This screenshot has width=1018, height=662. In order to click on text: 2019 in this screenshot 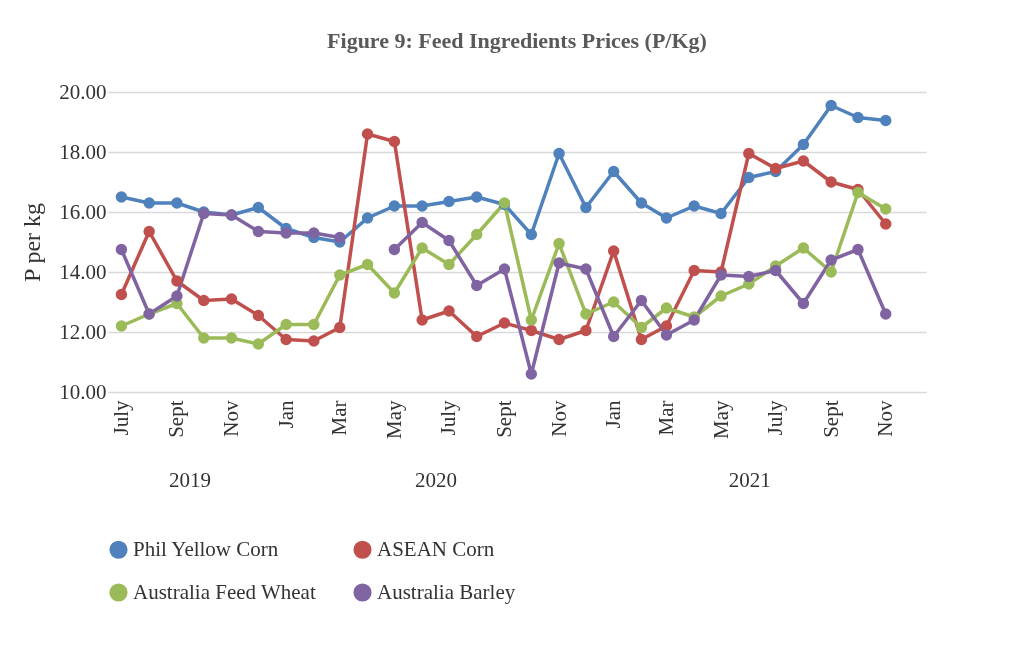, I will do `click(189, 480)`.